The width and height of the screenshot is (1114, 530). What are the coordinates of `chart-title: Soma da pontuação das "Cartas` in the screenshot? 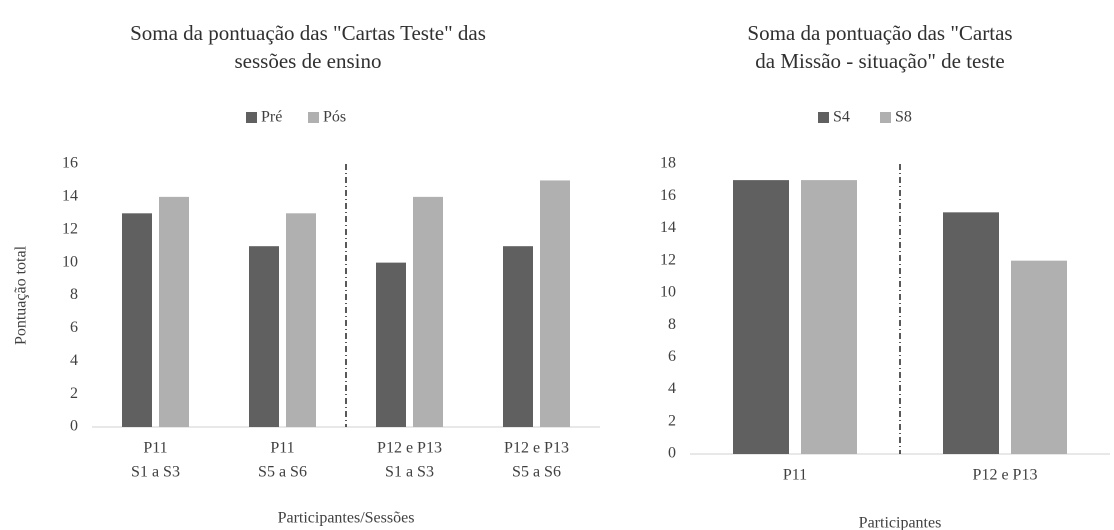 It's located at (879, 33).